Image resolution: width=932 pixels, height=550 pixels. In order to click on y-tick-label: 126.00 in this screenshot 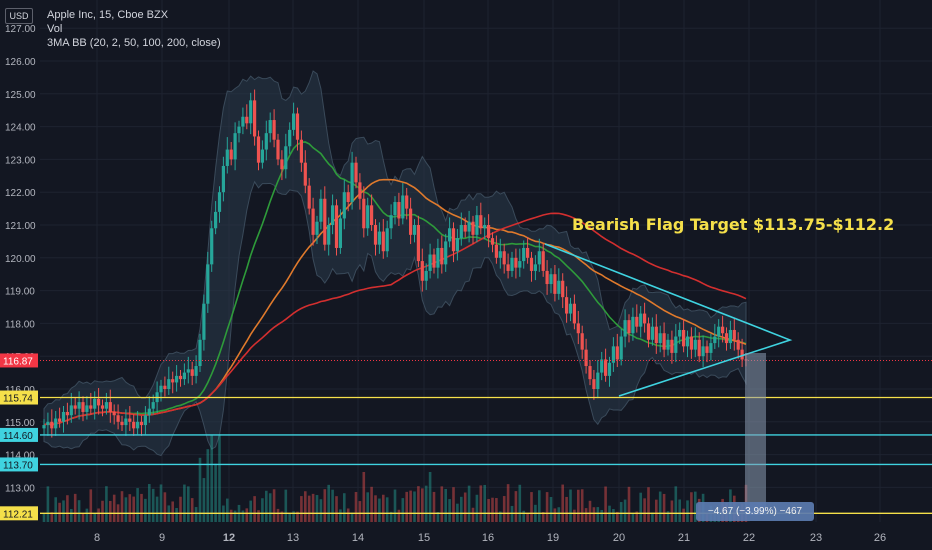, I will do `click(20, 62)`.